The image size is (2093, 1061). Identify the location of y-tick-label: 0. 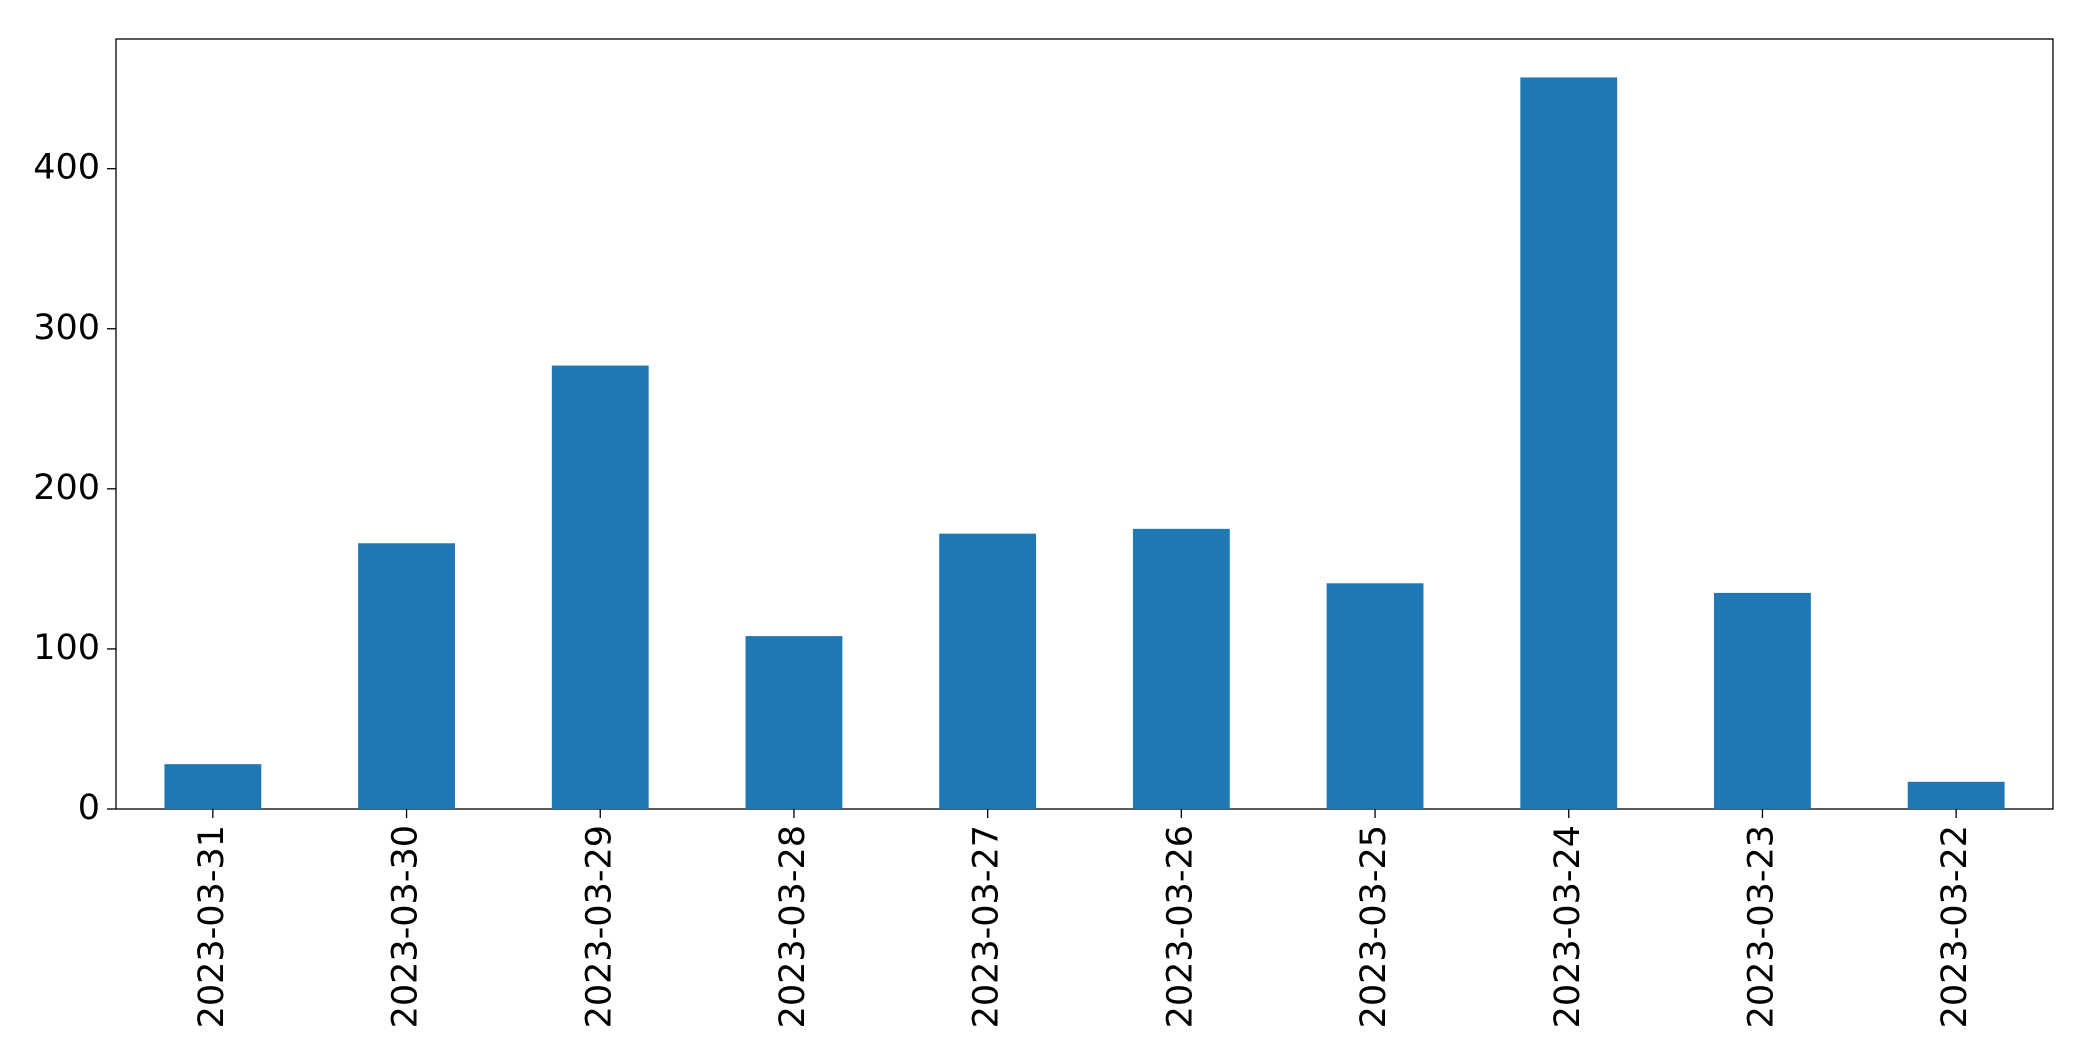
(89, 808).